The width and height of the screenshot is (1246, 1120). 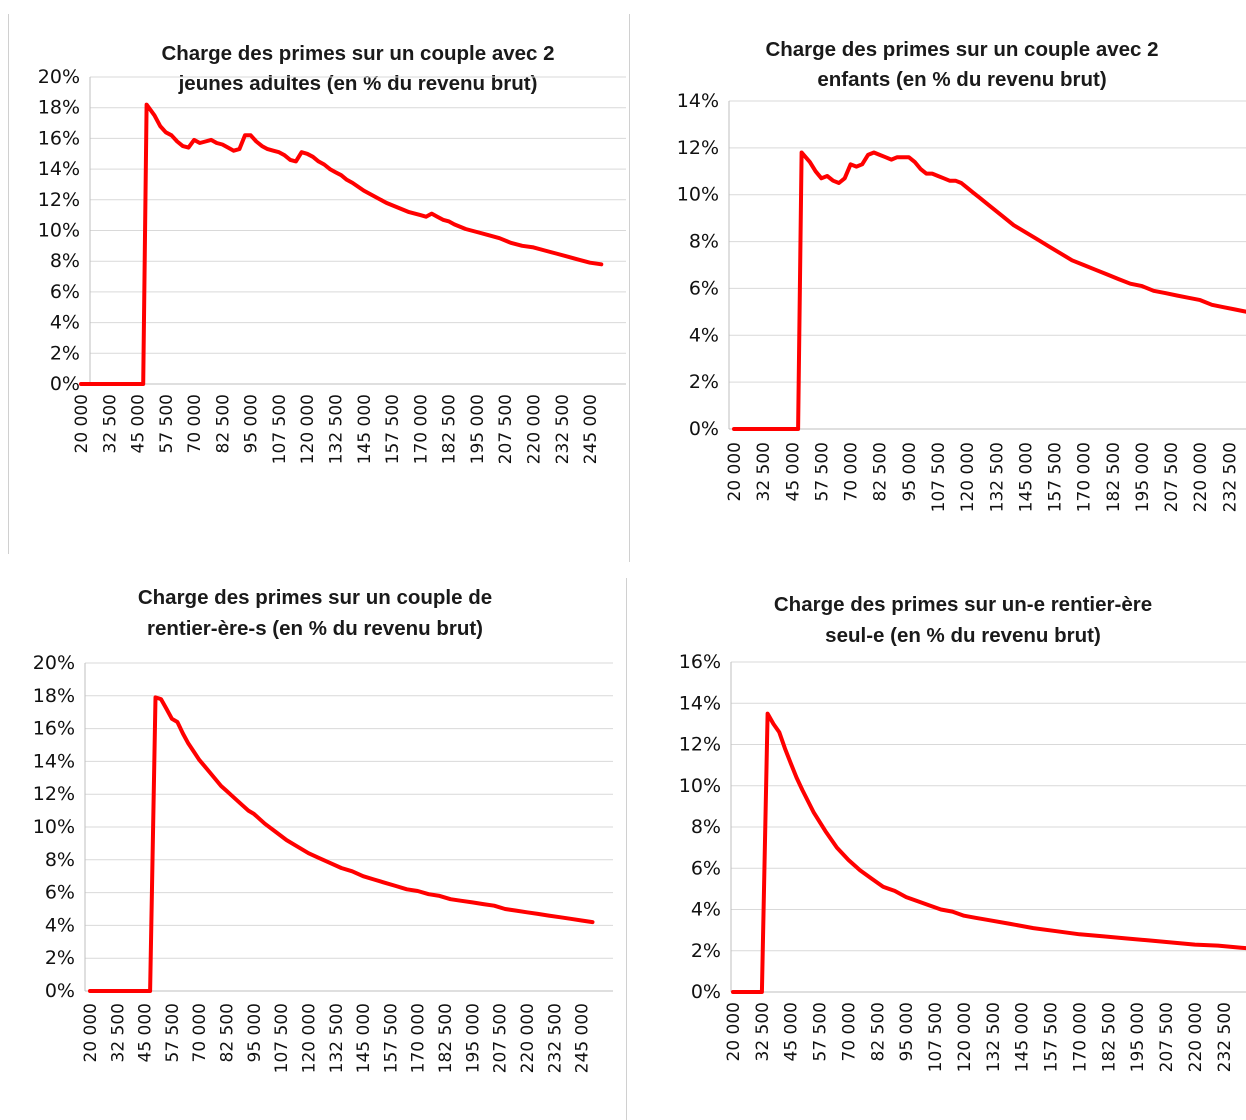 What do you see at coordinates (358, 83) in the screenshot?
I see `chart-title-line-2: jeunes adultes (en % du revenu brut)` at bounding box center [358, 83].